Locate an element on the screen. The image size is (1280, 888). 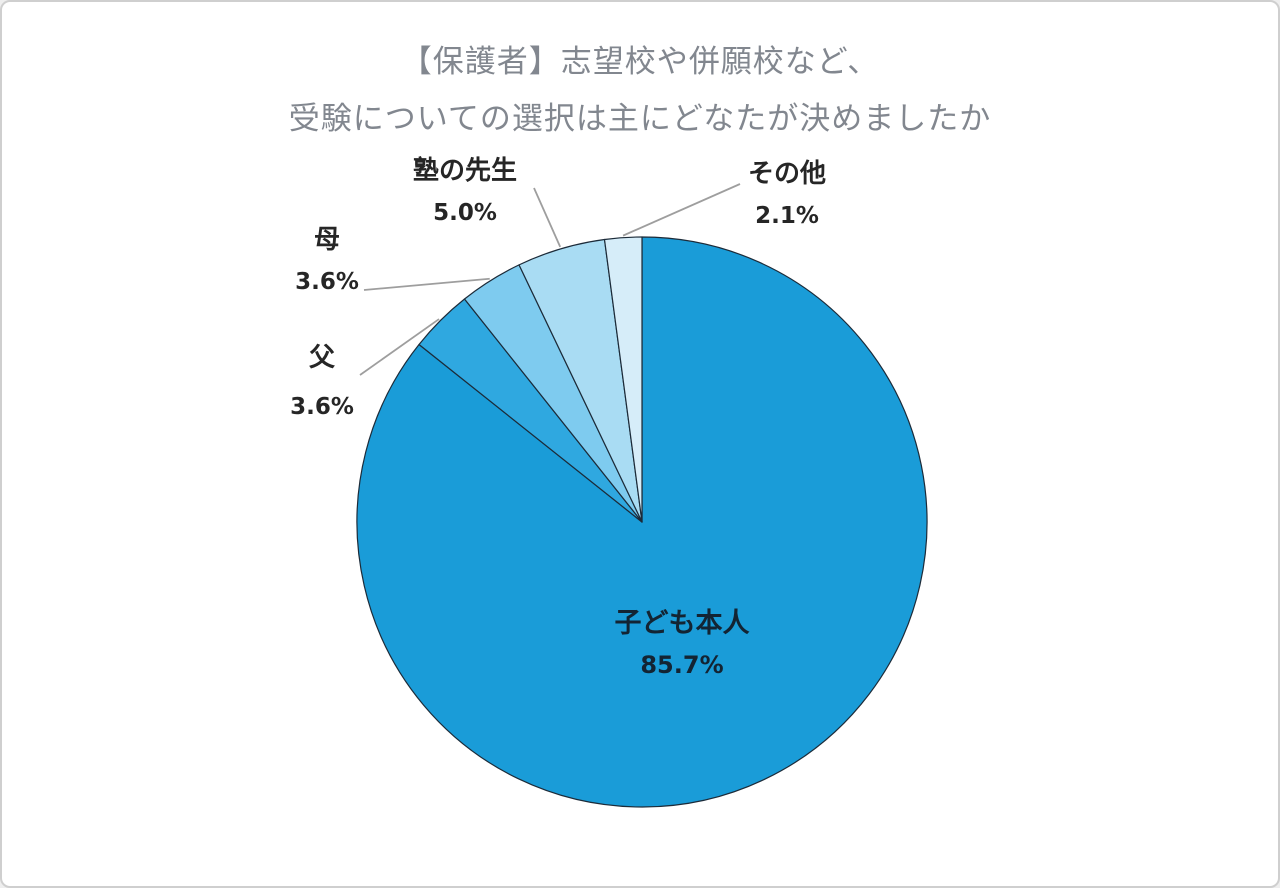
pie-label-kodomo-honnin: 子ども本人 85.7% is located at coordinates (682, 644).